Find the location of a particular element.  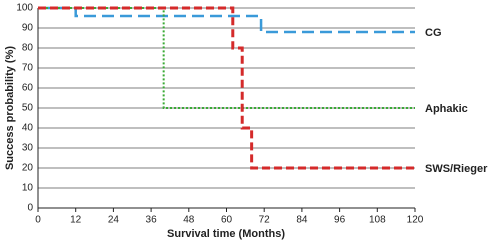

y-axis-title: Success probability (%) is located at coordinates (10, 108).